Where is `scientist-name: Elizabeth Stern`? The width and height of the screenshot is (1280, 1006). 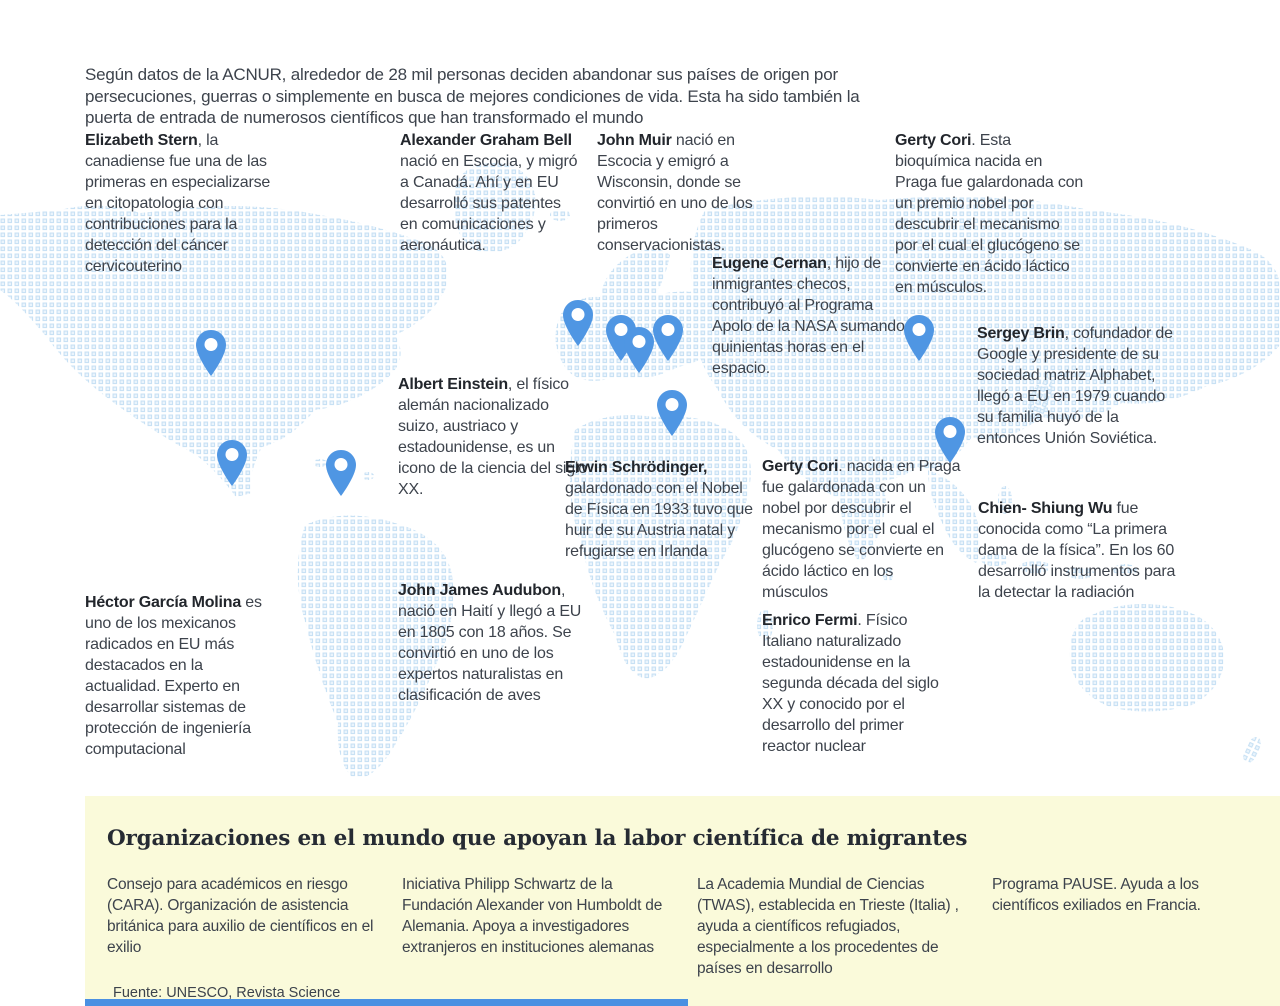 scientist-name: Elizabeth Stern is located at coordinates (141, 140).